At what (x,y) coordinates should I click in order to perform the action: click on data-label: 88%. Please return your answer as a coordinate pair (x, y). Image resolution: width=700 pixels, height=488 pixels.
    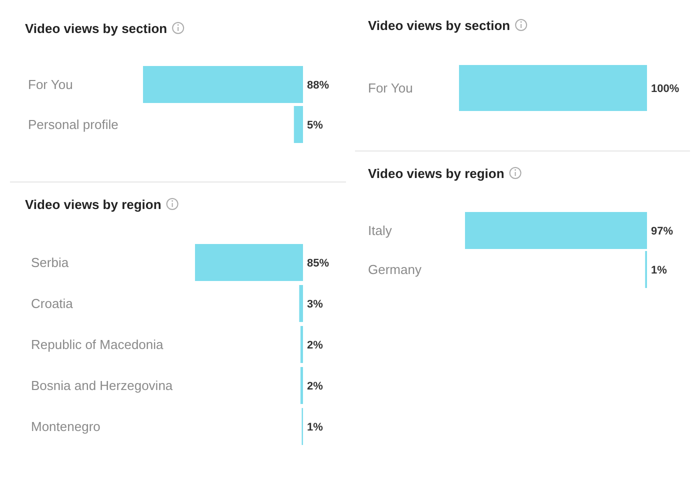
    Looking at the image, I should click on (318, 85).